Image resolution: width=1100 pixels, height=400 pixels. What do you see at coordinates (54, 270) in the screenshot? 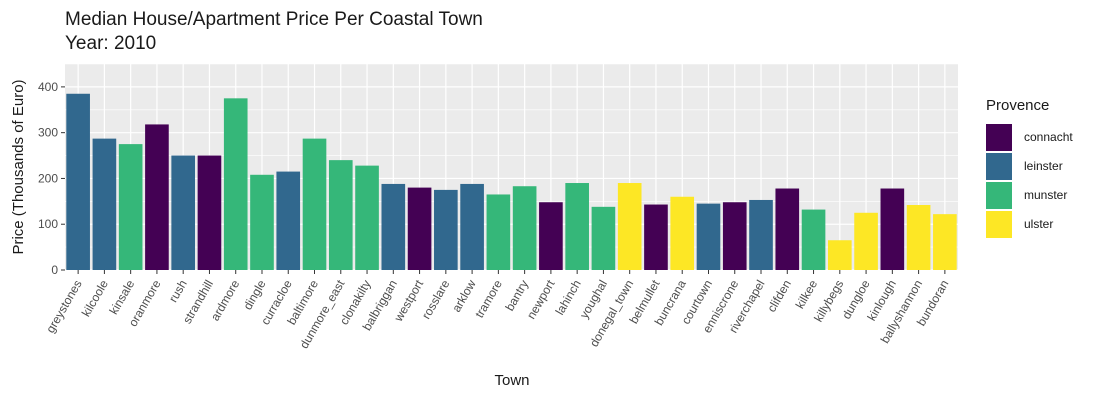
I see `y-tick-label: 0` at bounding box center [54, 270].